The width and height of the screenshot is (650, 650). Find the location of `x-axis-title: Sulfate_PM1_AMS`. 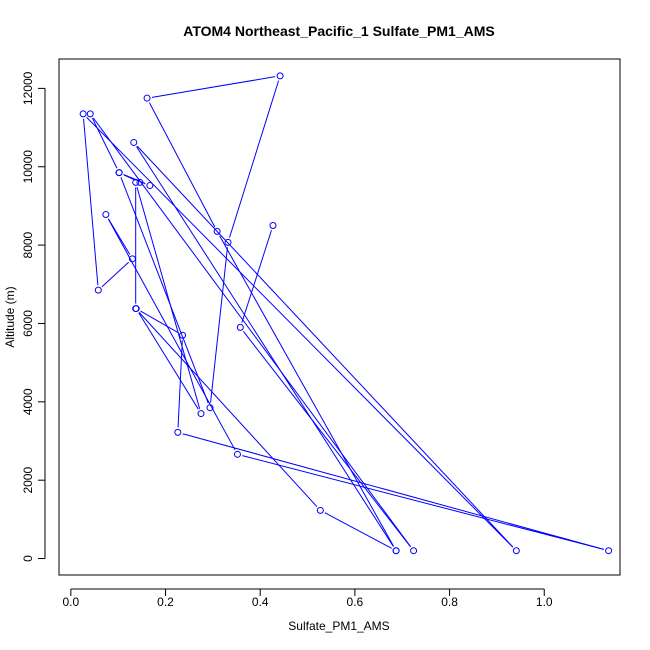

x-axis-title: Sulfate_PM1_AMS is located at coordinates (338, 626).